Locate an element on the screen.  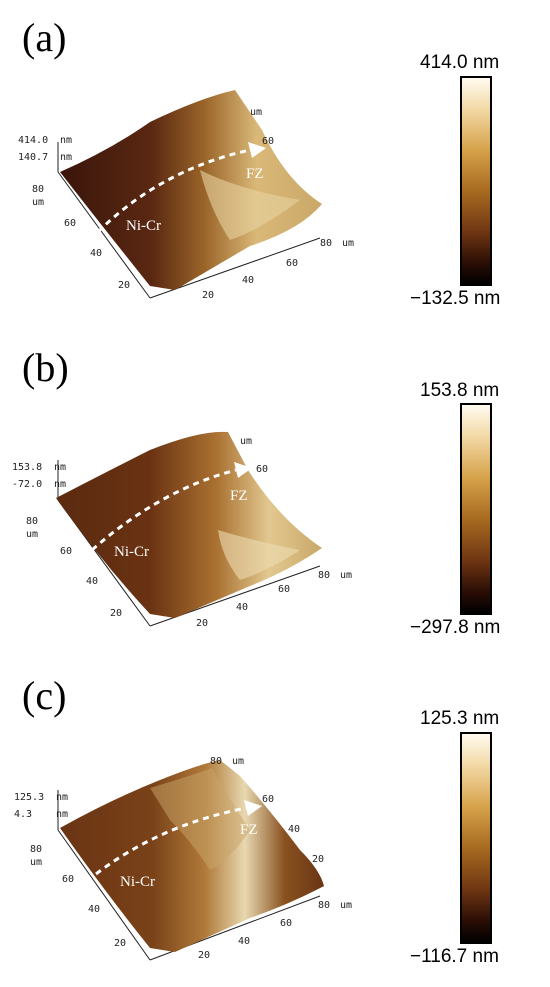
colorbar-min: −297.8 nm is located at coordinates (455, 627).